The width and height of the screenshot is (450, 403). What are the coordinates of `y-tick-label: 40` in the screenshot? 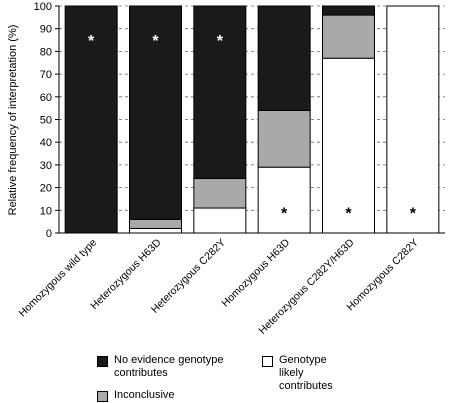 It's located at (46, 143).